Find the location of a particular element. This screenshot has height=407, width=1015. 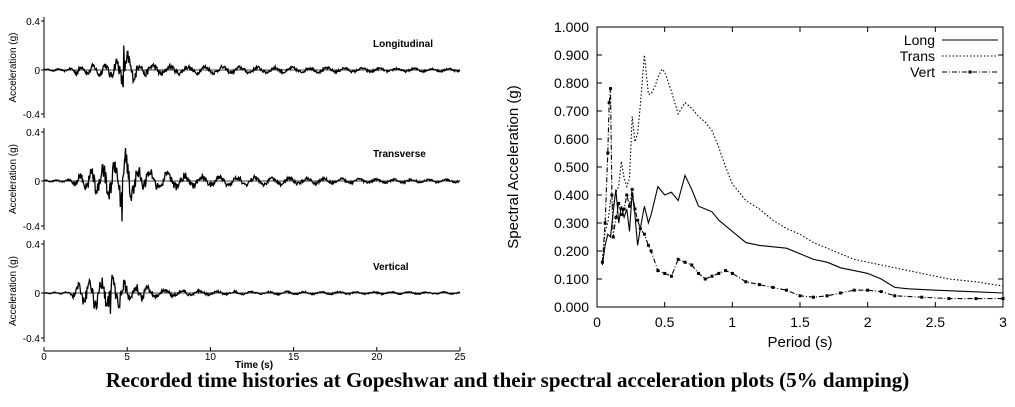

x-tick-label: 3 is located at coordinates (1003, 322).